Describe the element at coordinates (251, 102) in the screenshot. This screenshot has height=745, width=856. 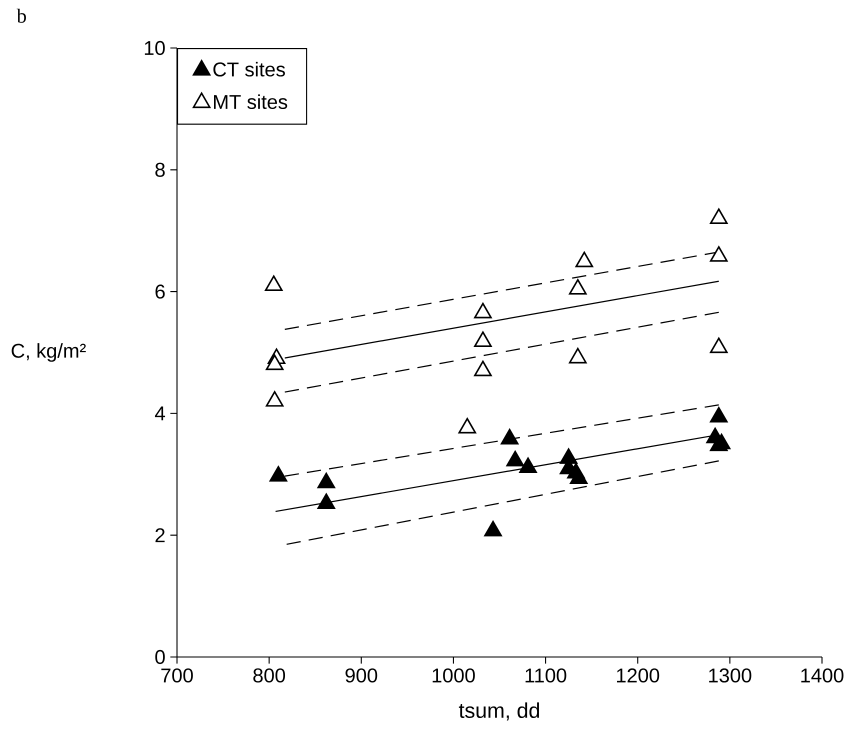
I see `legend-label: MT sites` at that location.